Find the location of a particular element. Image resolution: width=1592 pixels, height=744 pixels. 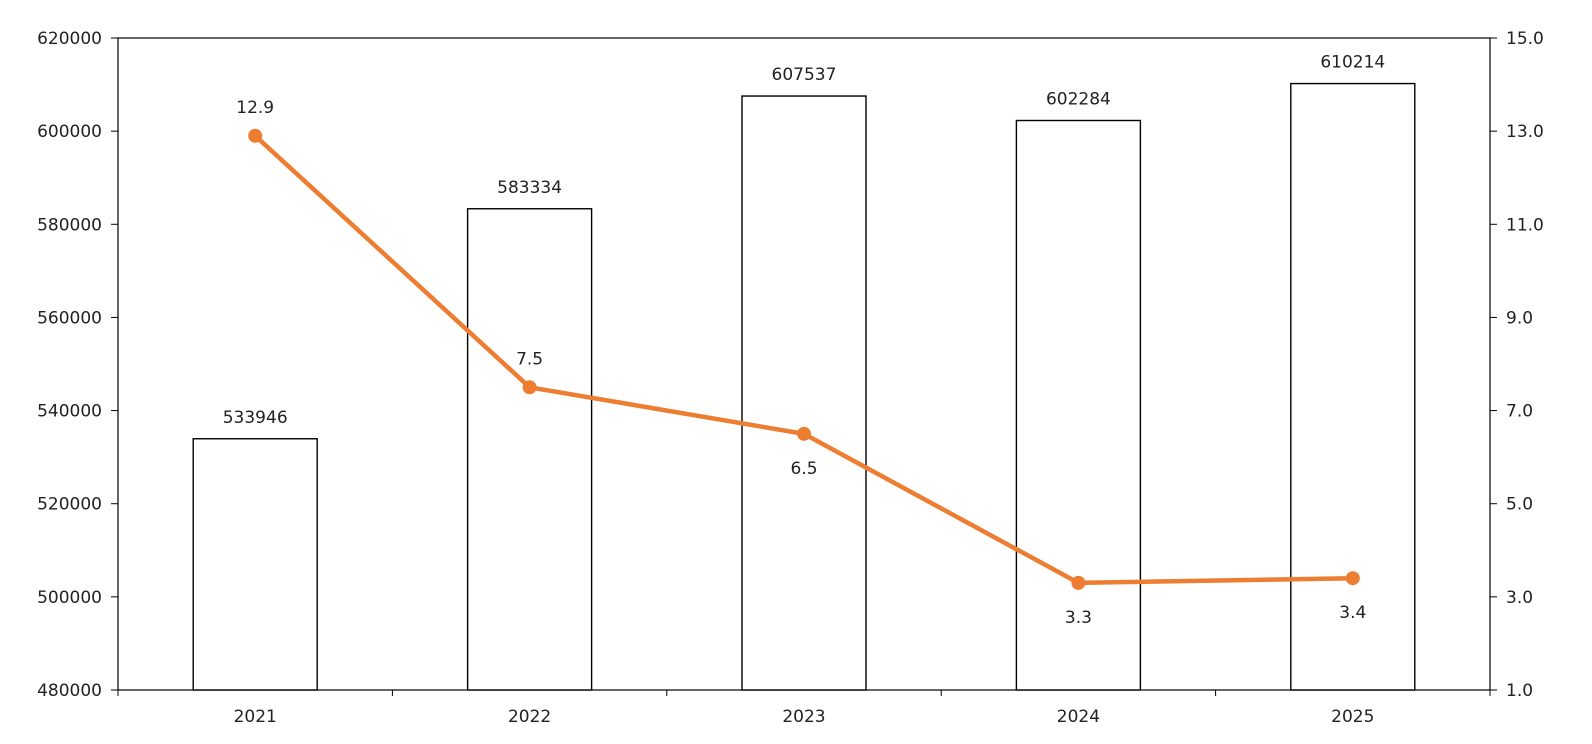

x-tick-label: 2022 is located at coordinates (529, 717).